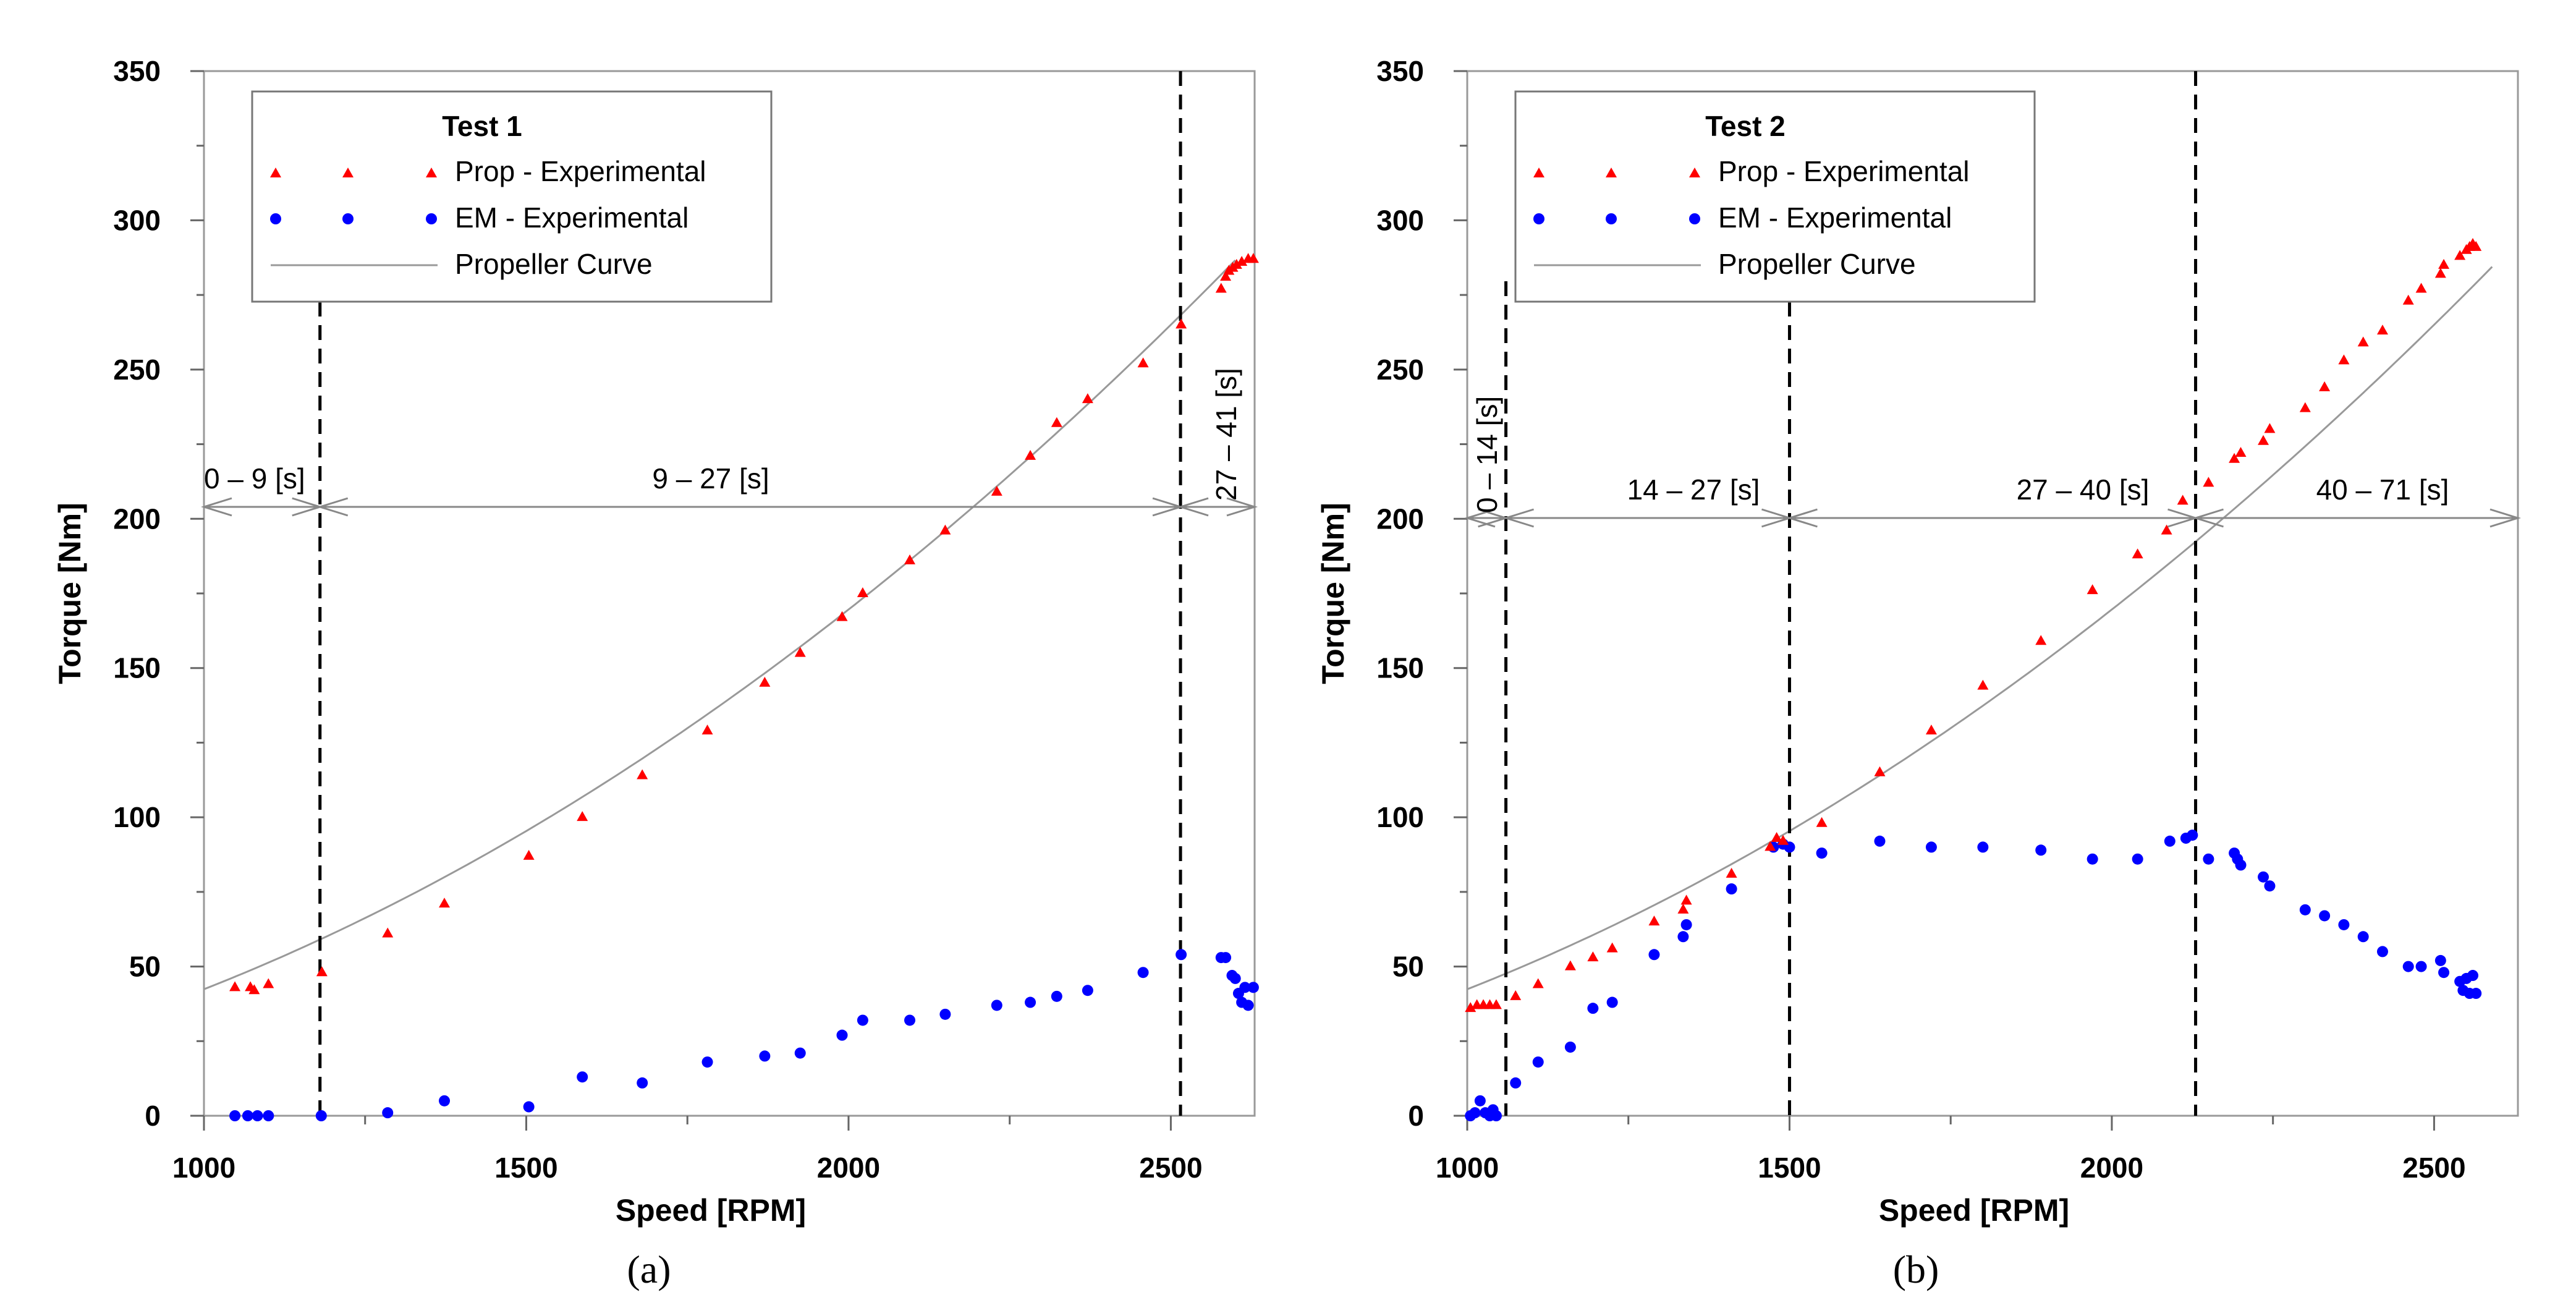  I want to click on interval-label: 27 – 40 [s], so click(2083, 490).